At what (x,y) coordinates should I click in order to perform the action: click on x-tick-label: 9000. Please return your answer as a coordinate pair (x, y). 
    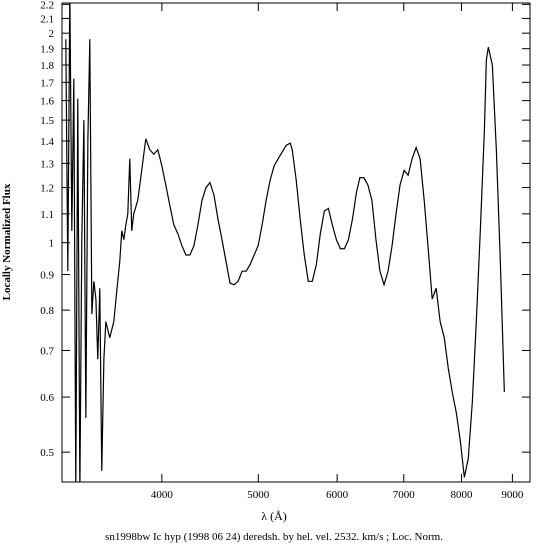
    Looking at the image, I should click on (512, 495).